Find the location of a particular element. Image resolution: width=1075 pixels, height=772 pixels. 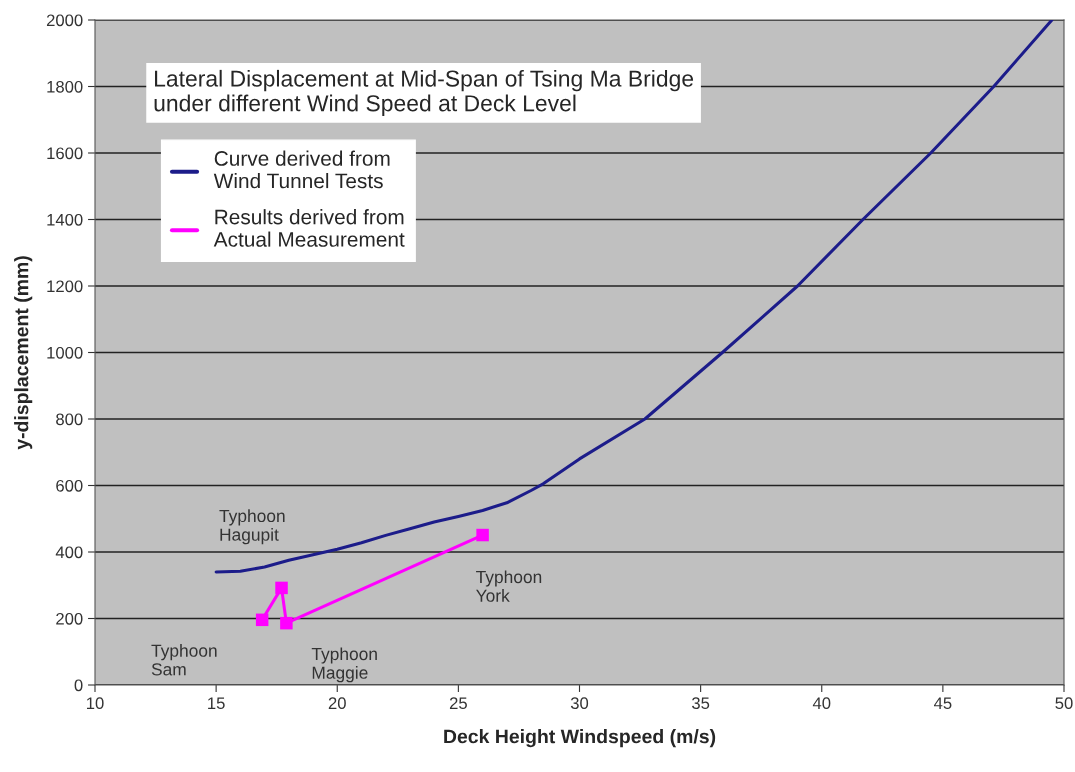

y-tick-label: 2000 is located at coordinates (64, 20).